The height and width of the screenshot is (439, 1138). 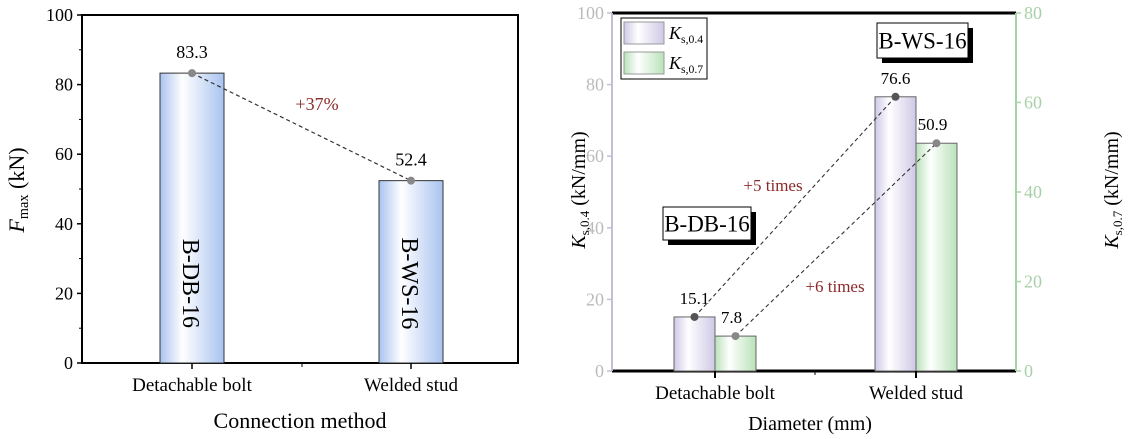 I want to click on group-label-box-text: B-DB-16, so click(x=707, y=224).